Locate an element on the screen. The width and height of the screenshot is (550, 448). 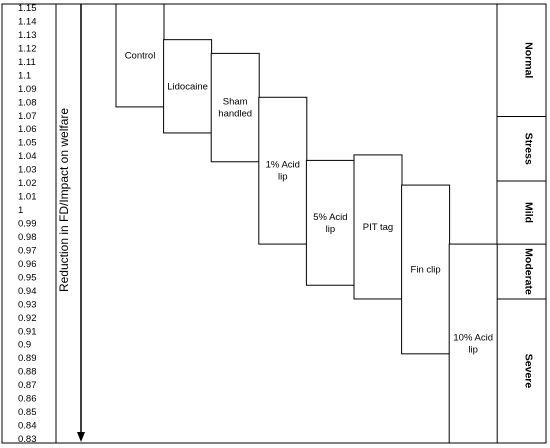
treatment-label: Fin clip is located at coordinates (426, 269).